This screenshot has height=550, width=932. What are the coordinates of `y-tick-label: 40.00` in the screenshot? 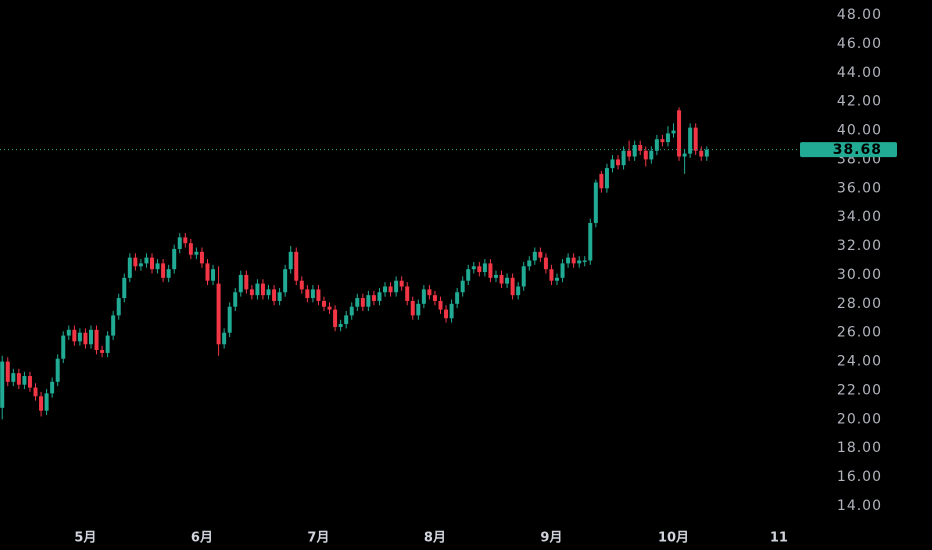 It's located at (859, 131).